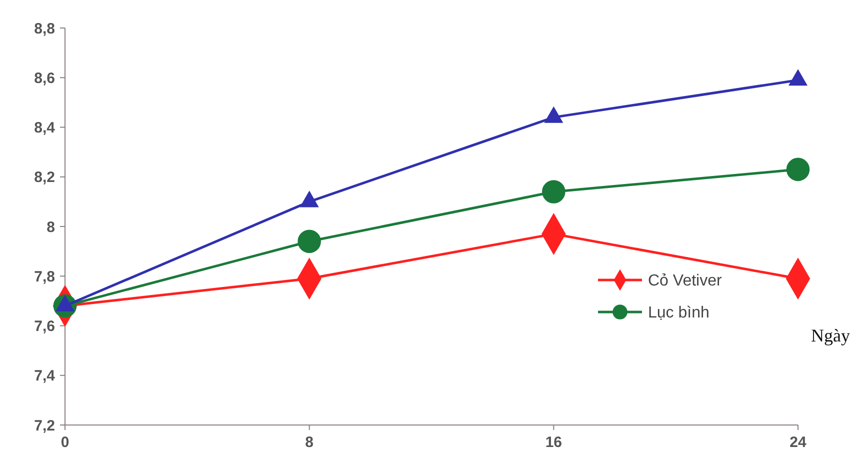  Describe the element at coordinates (44, 425) in the screenshot. I see `y-tick-label: 7,2` at that location.